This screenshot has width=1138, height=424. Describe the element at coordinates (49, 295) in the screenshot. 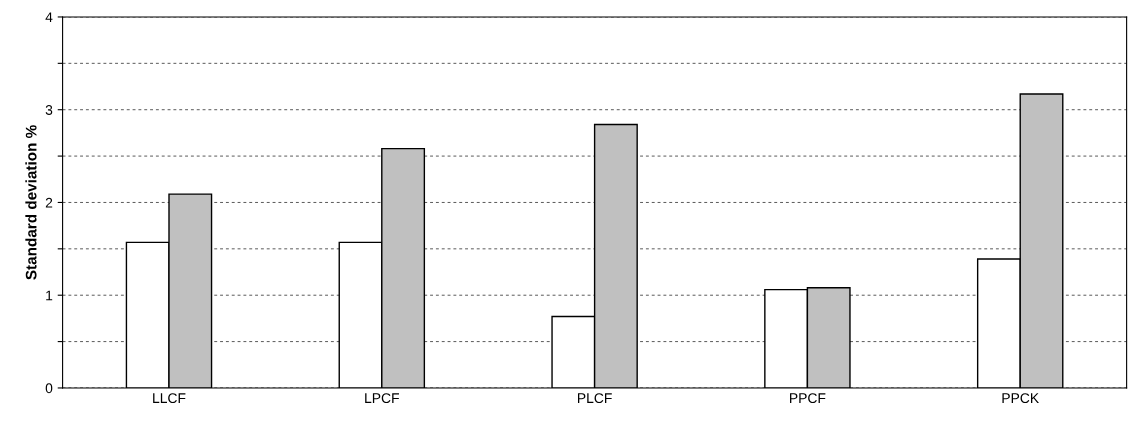

I see `y-tick-label: 1` at that location.